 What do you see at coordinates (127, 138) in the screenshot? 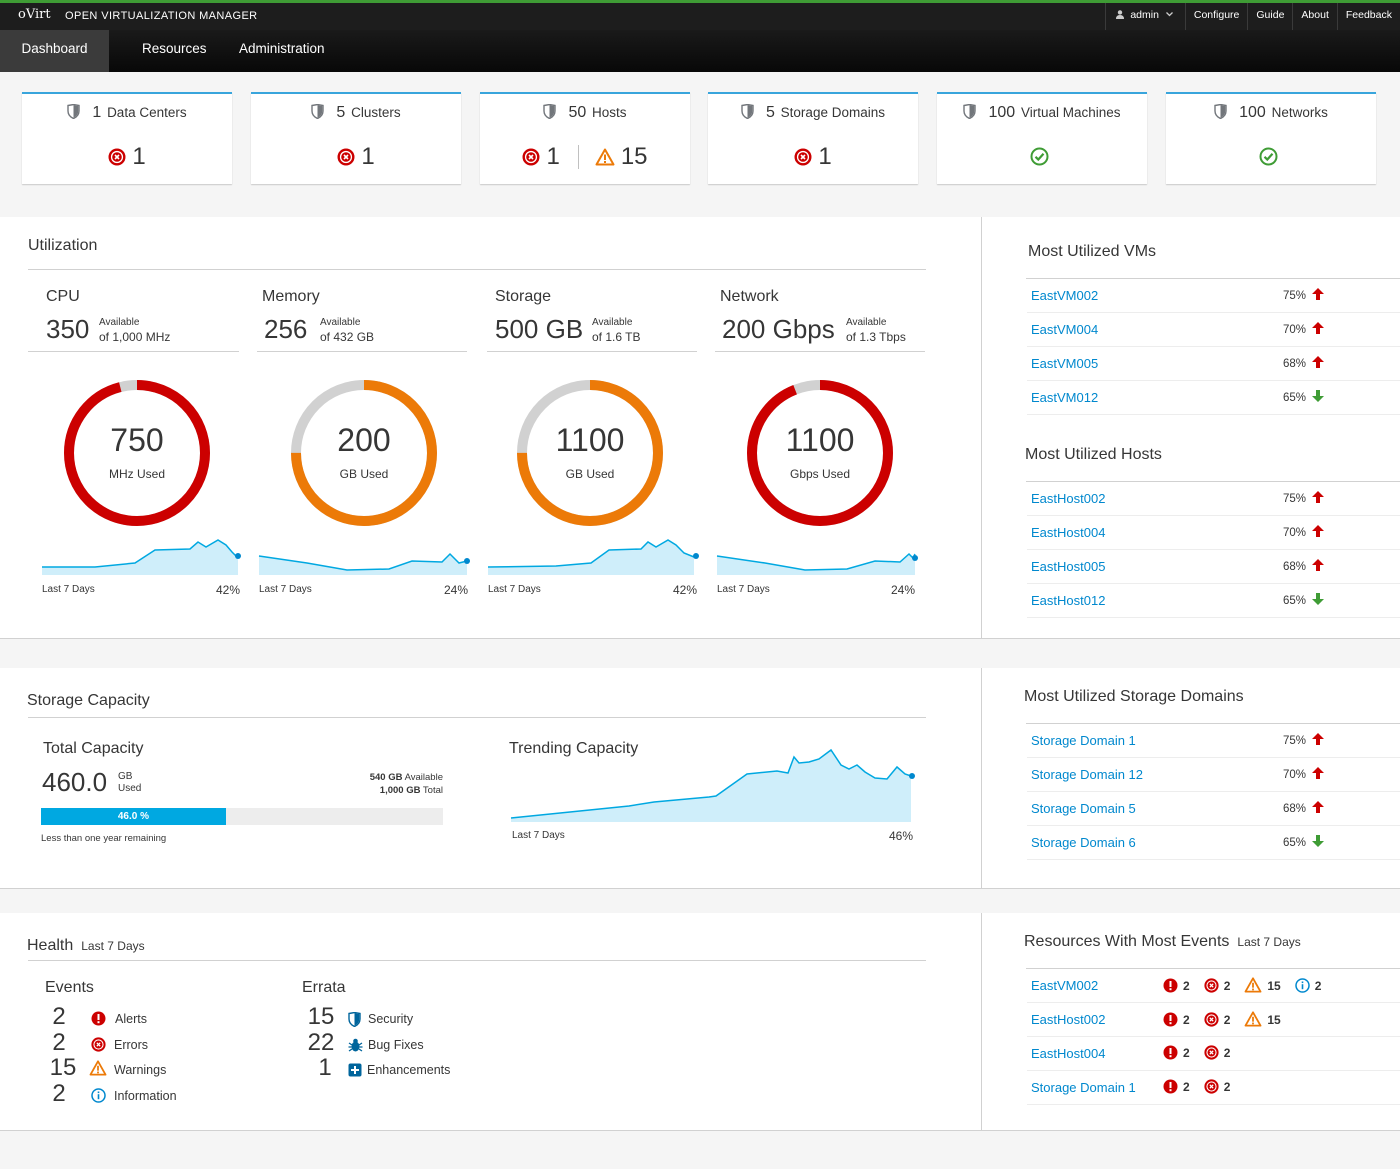
I see `card-data-centers: 1 Data Centers 1` at bounding box center [127, 138].